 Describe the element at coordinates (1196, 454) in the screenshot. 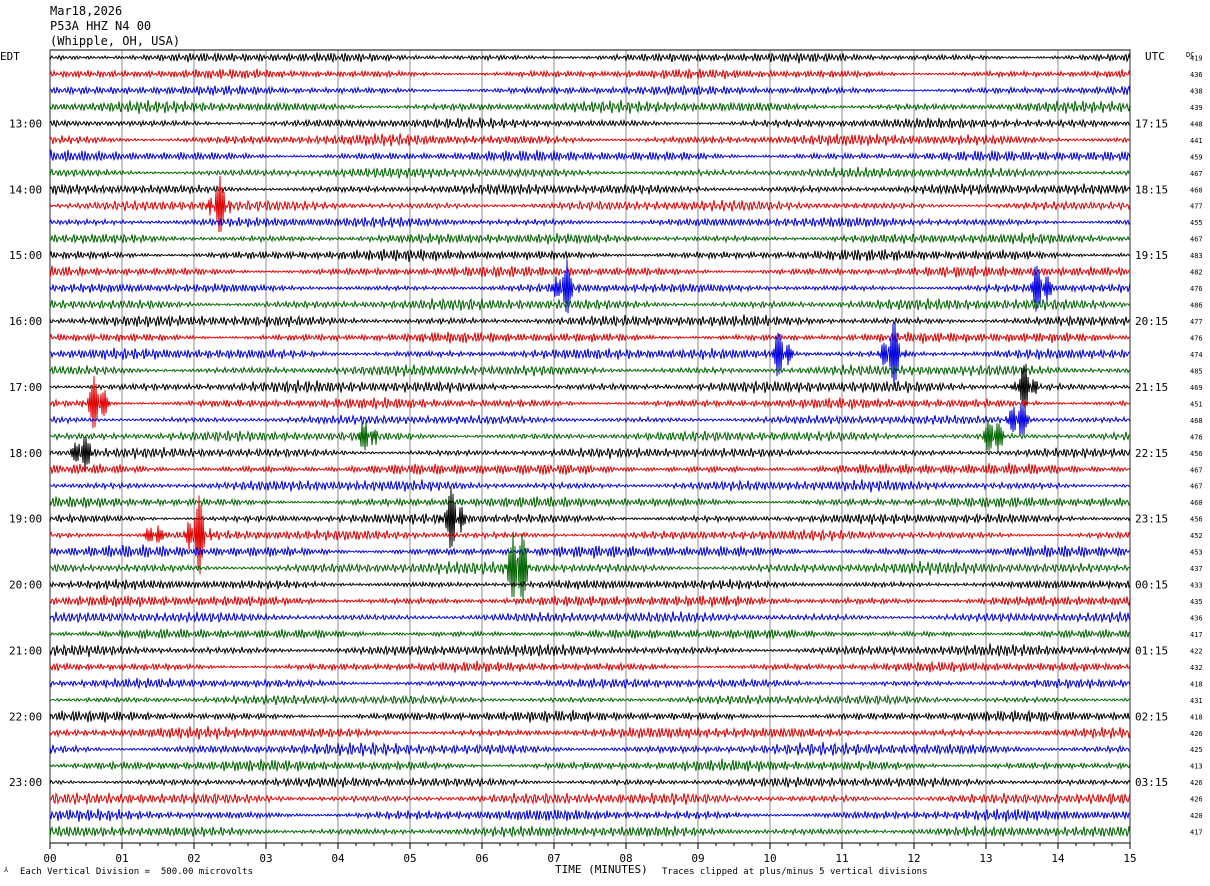

I see `dc-offset-label: 456` at that location.